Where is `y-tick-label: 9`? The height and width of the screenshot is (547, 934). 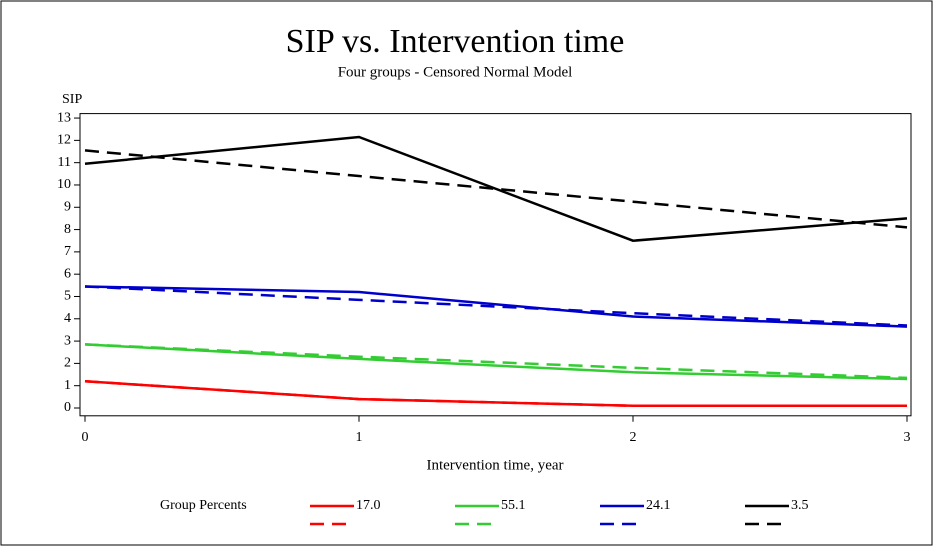
y-tick-label: 9 is located at coordinates (67, 206).